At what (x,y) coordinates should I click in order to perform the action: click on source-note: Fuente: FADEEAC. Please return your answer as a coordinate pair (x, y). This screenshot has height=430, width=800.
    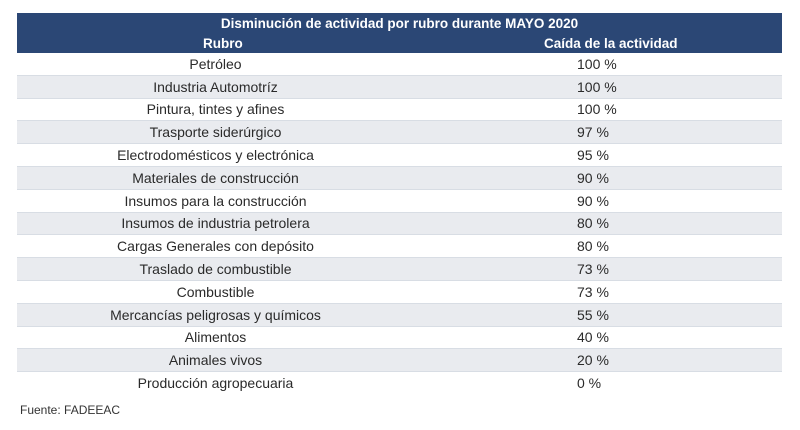
    Looking at the image, I should click on (70, 410).